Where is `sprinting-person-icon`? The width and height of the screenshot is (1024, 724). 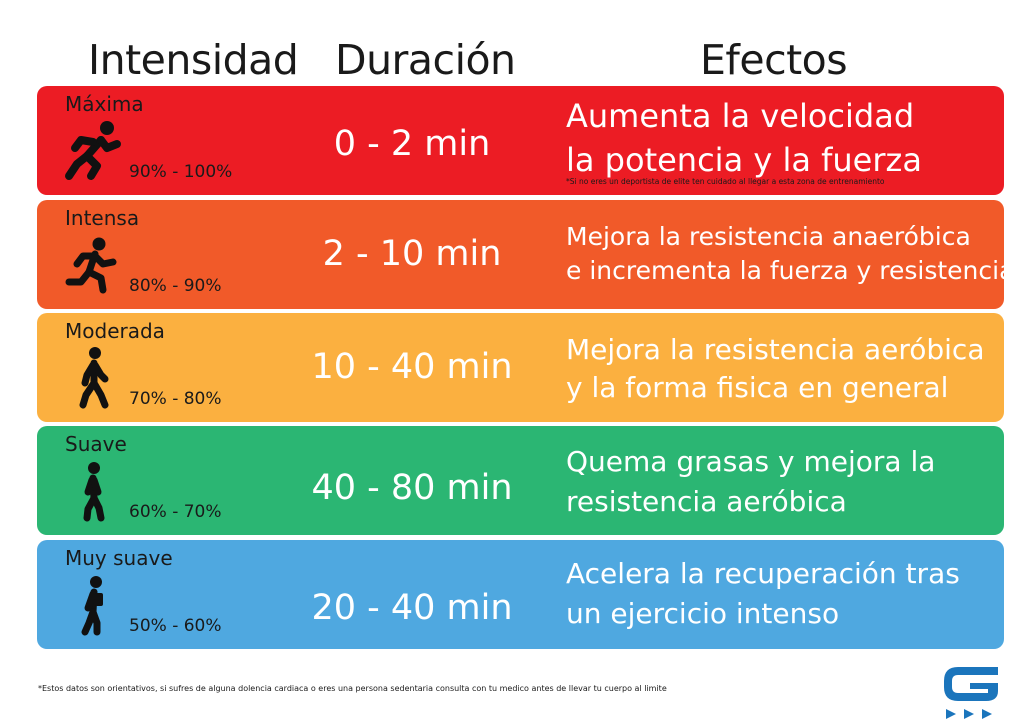
sprinting-person-icon is located at coordinates (93, 150).